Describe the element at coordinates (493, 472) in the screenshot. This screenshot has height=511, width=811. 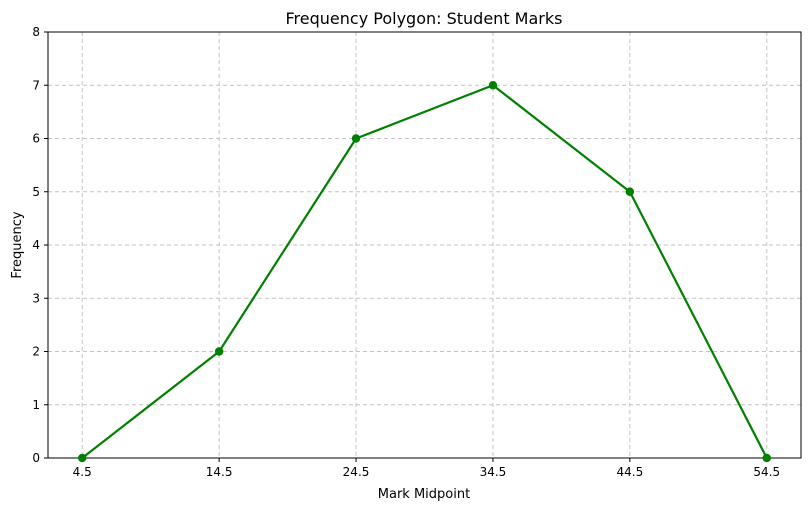
I see `x-tick-label-3: 34.5` at that location.